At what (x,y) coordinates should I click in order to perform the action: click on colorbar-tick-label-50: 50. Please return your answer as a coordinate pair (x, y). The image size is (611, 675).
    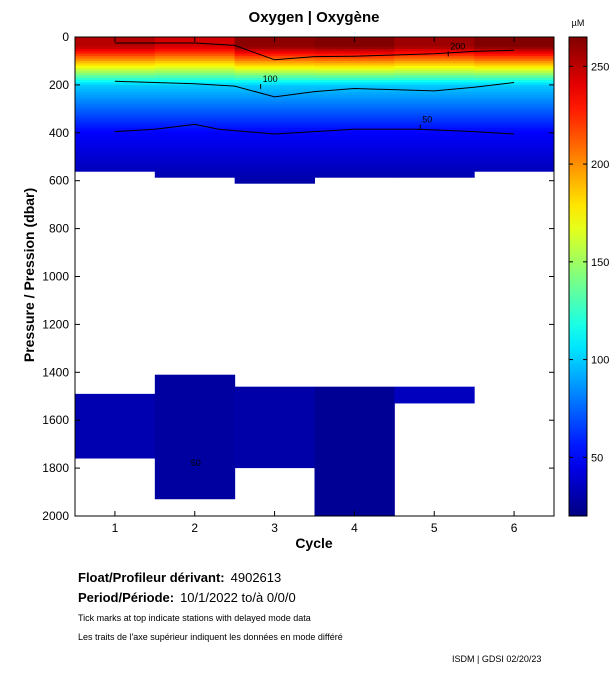
    Looking at the image, I should click on (597, 458).